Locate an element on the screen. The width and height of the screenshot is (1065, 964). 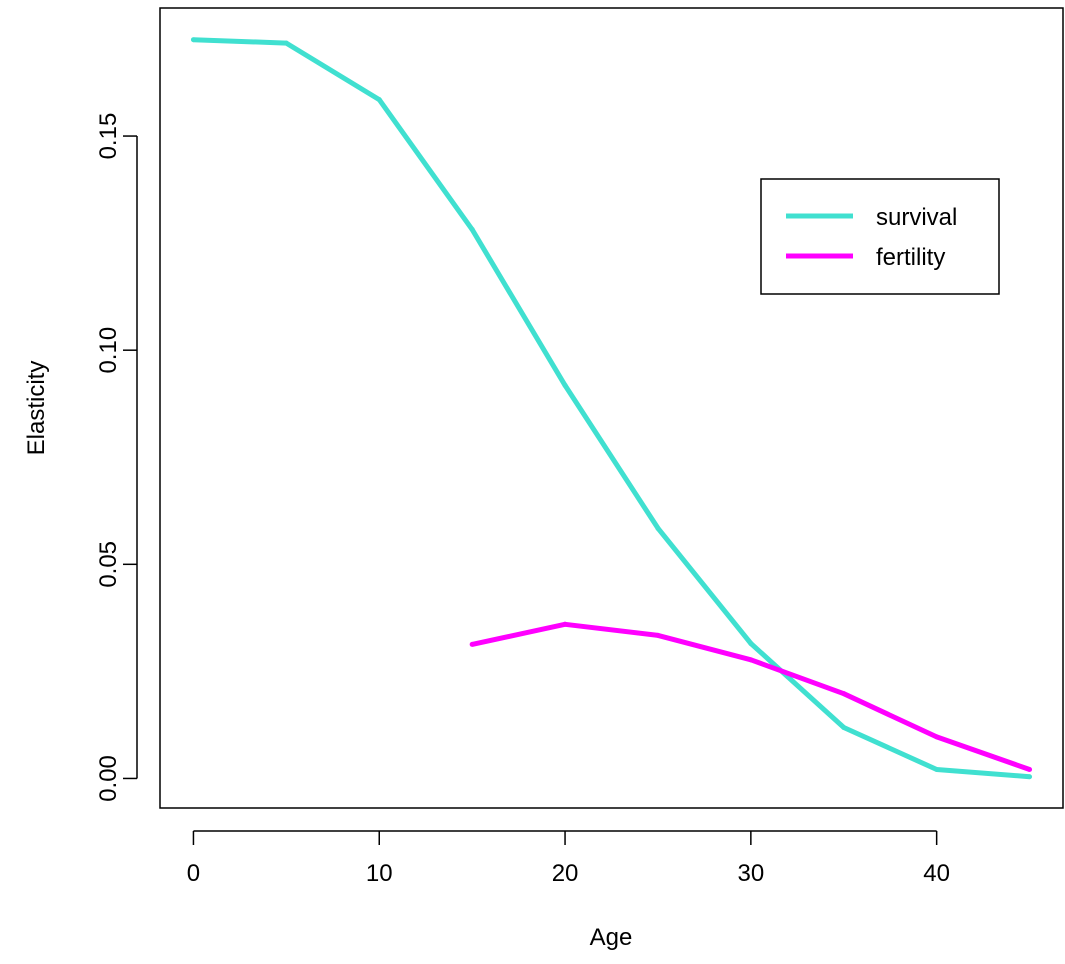
x-tick-label: 40 is located at coordinates (936, 873).